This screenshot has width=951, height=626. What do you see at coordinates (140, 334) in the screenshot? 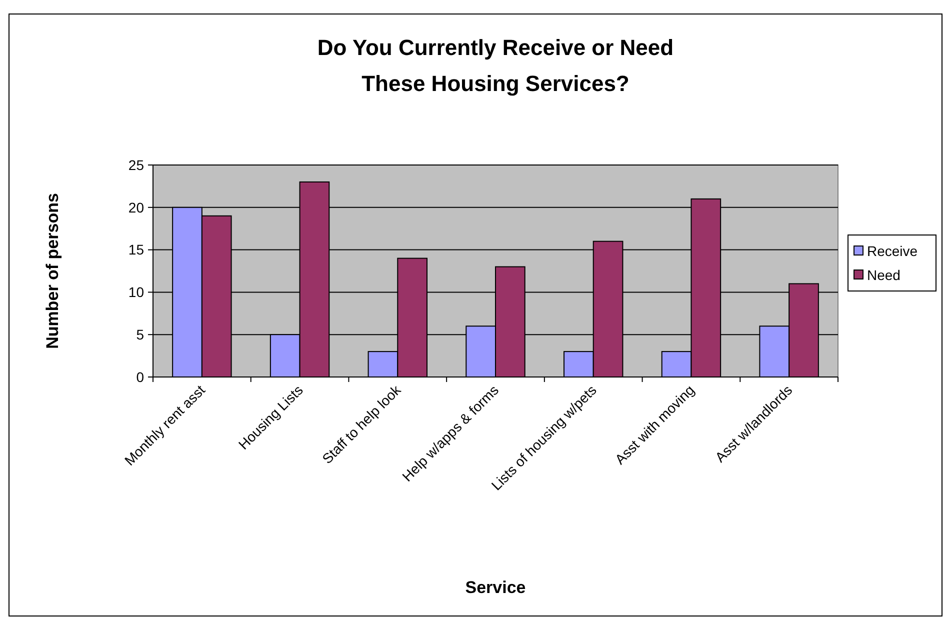
I see `y-tick-label: 5` at bounding box center [140, 334].